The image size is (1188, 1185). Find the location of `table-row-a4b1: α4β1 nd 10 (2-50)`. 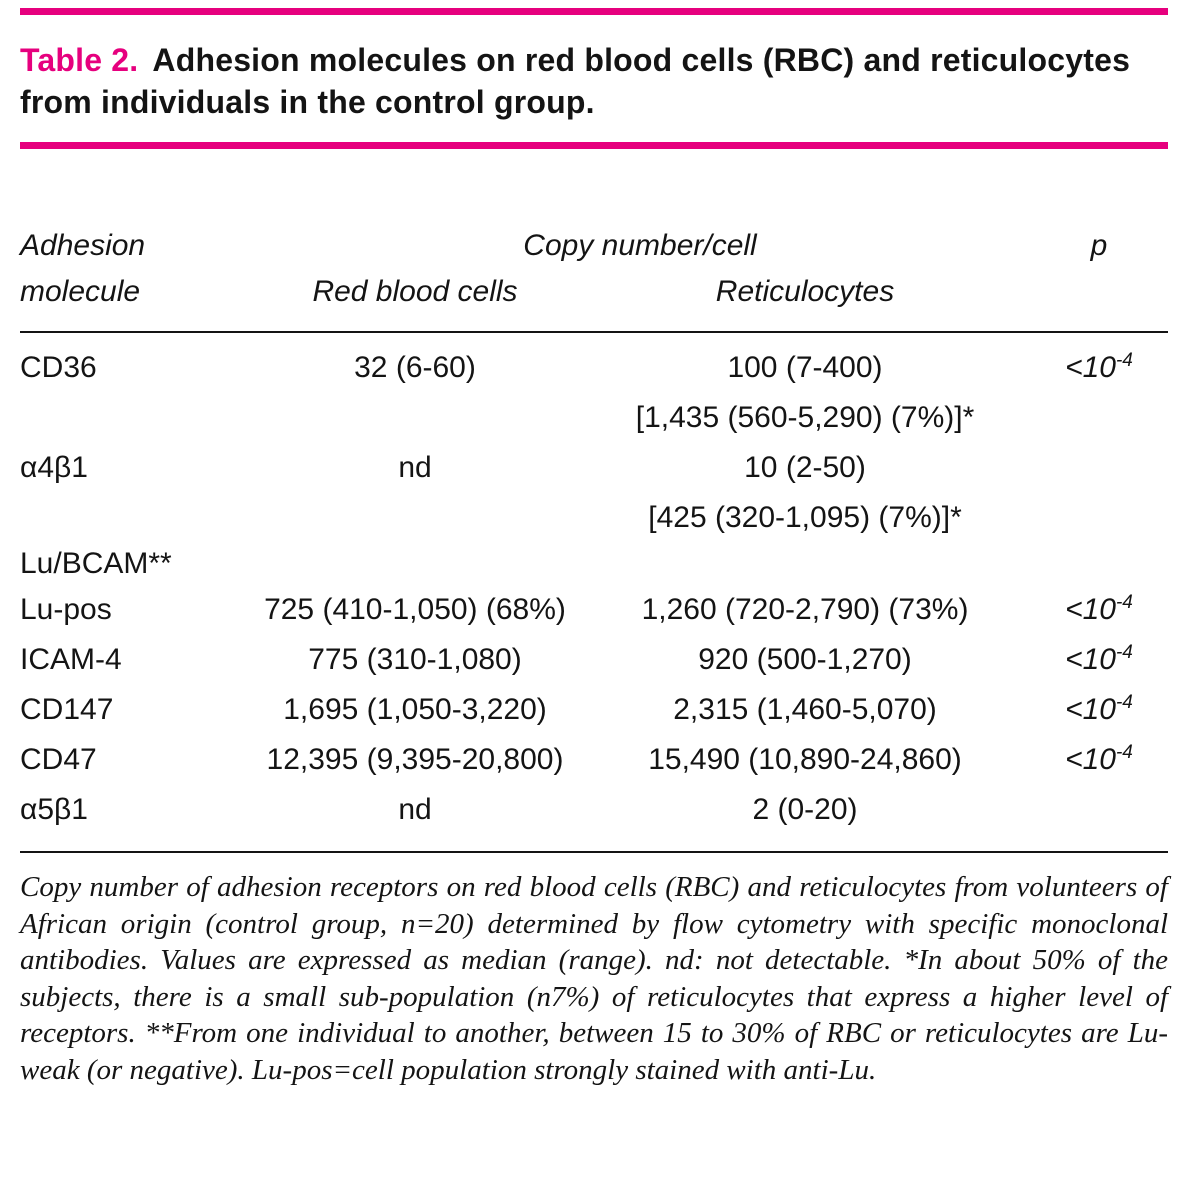

table-row-a4b1: α4β1 nd 10 (2-50) is located at coordinates (594, 468).